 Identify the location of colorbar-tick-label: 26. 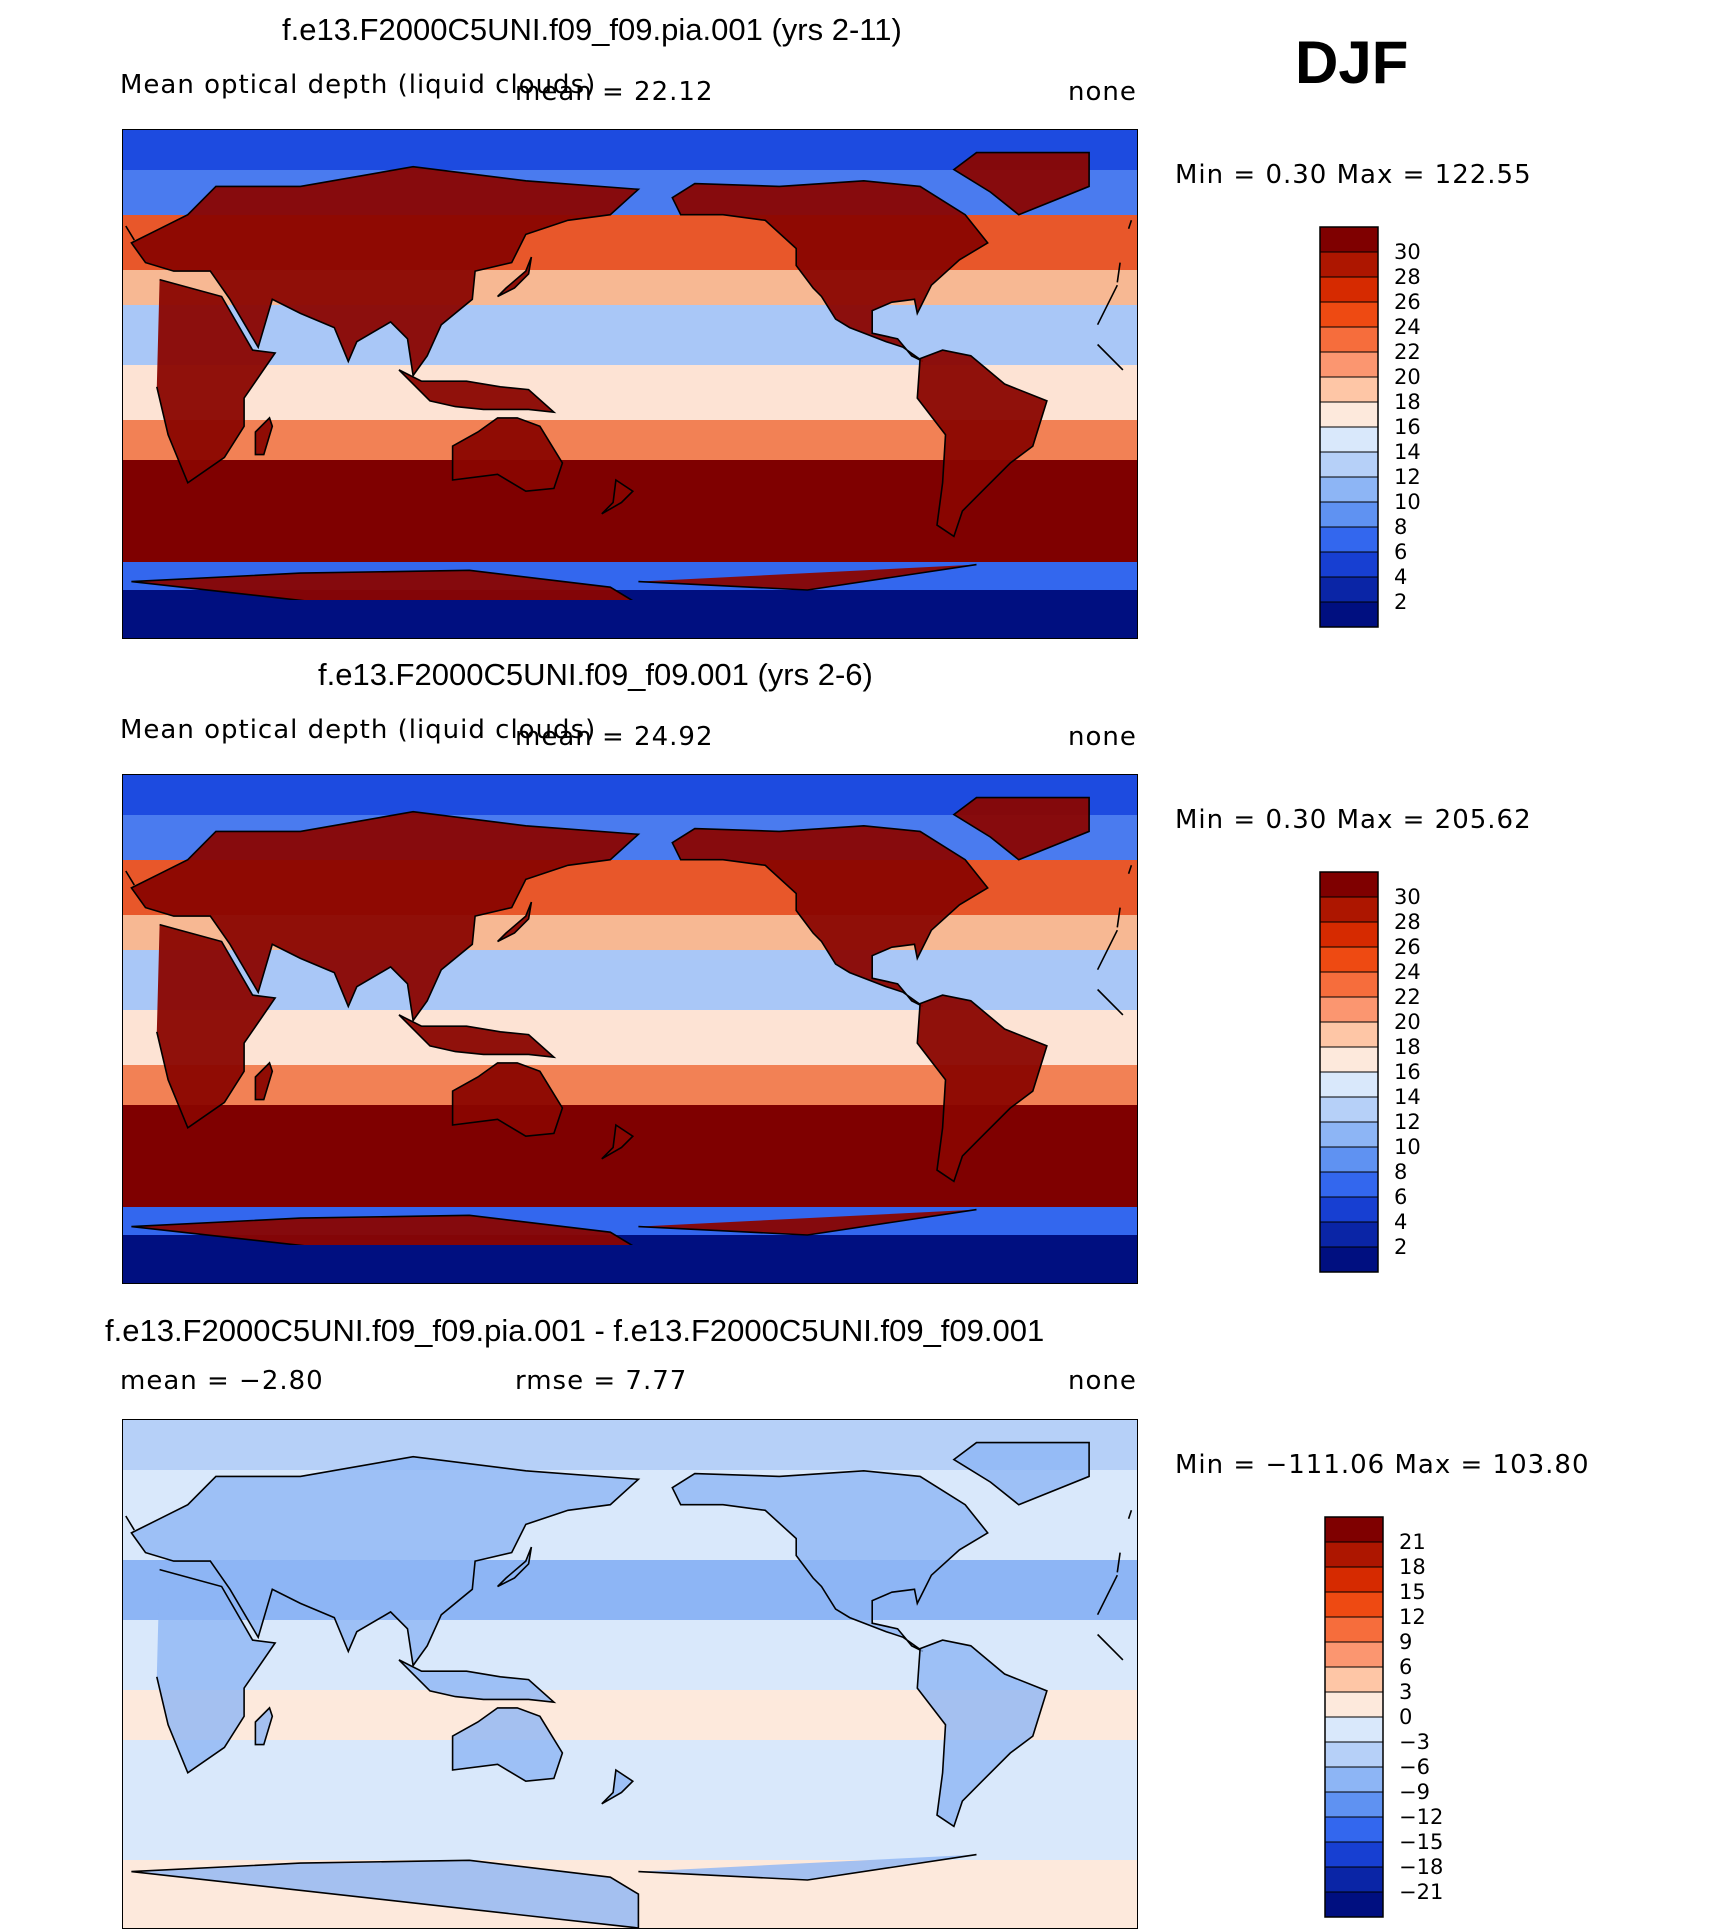
(1407, 302).